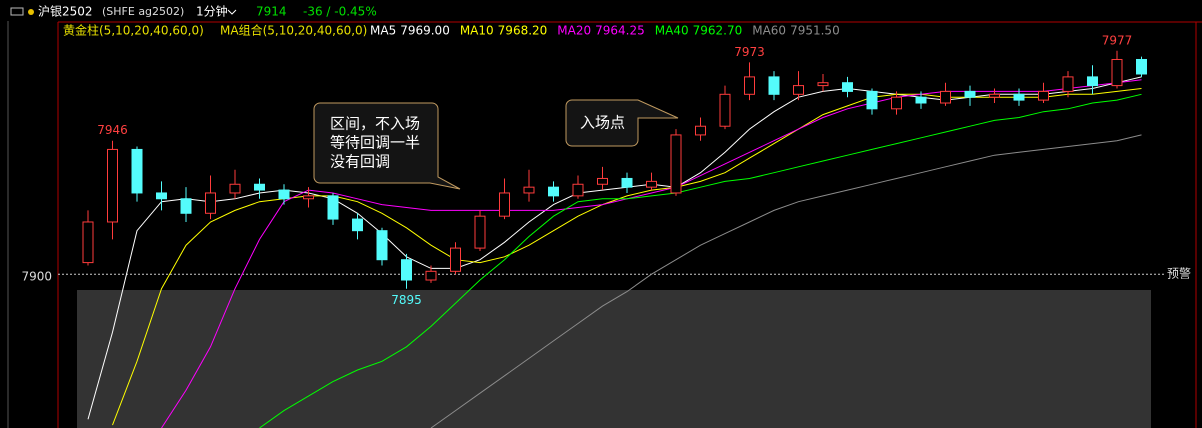  Describe the element at coordinates (212, 11) in the screenshot. I see `period: 1分钟` at that location.